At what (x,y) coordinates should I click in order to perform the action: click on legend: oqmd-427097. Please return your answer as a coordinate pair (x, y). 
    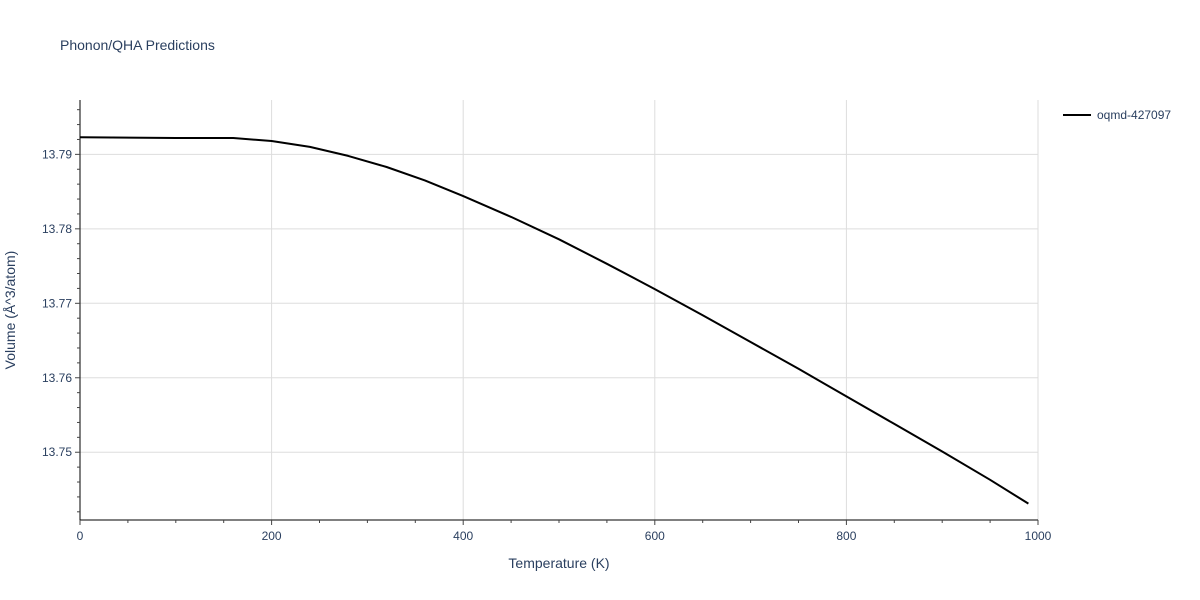
    Looking at the image, I should click on (1117, 115).